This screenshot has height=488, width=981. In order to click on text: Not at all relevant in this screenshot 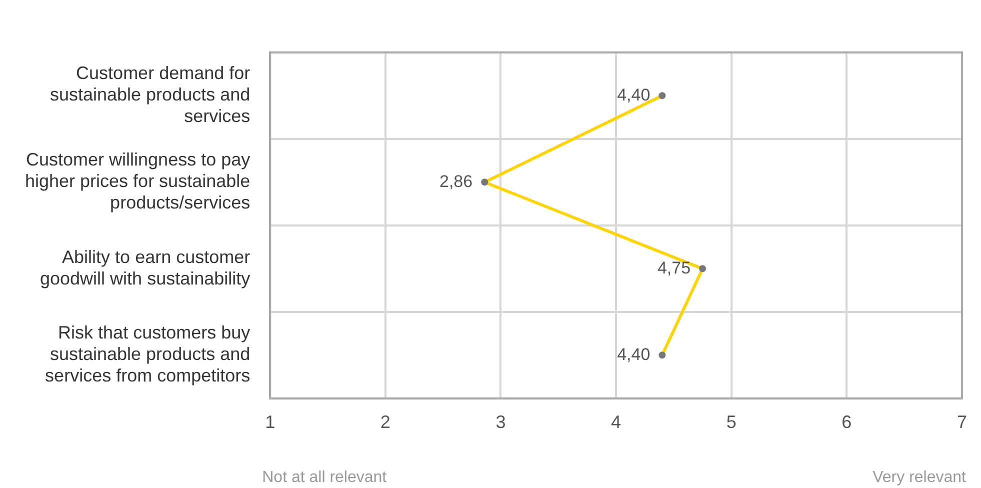, I will do `click(325, 477)`.